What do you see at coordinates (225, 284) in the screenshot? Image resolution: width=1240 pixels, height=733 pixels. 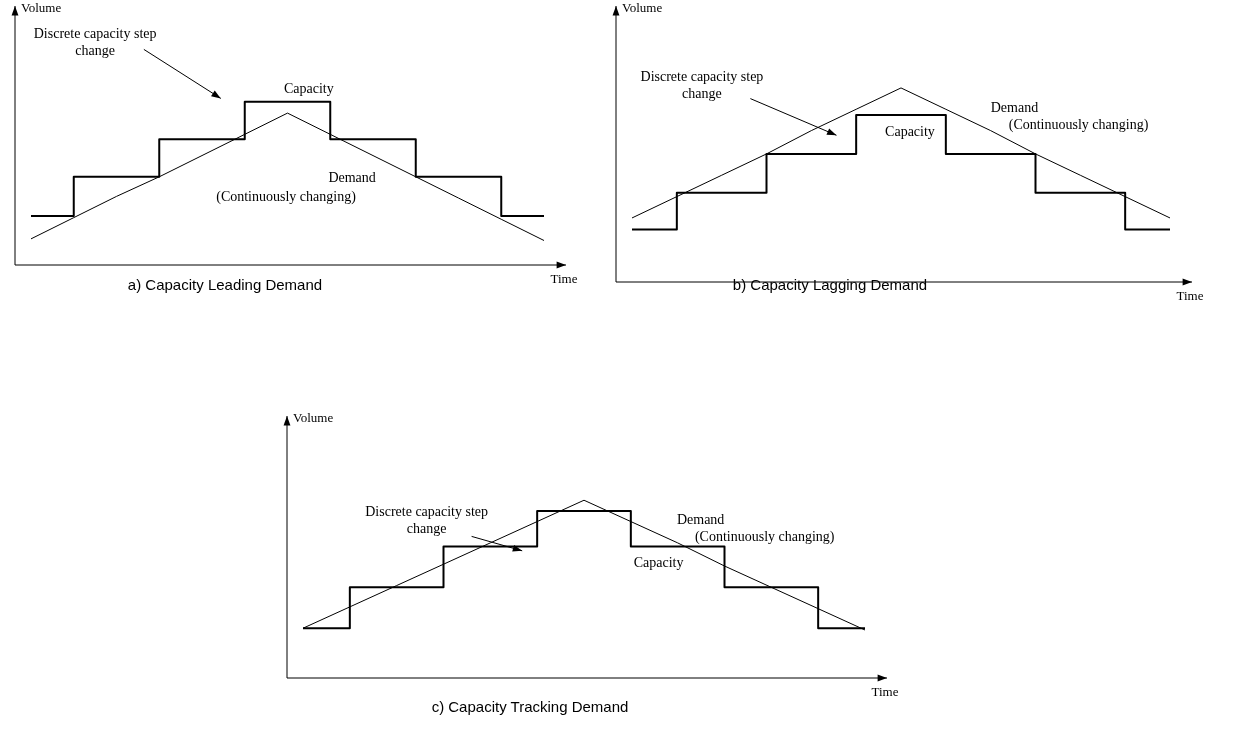 I see `text: a) Capacity Leading Demand` at bounding box center [225, 284].